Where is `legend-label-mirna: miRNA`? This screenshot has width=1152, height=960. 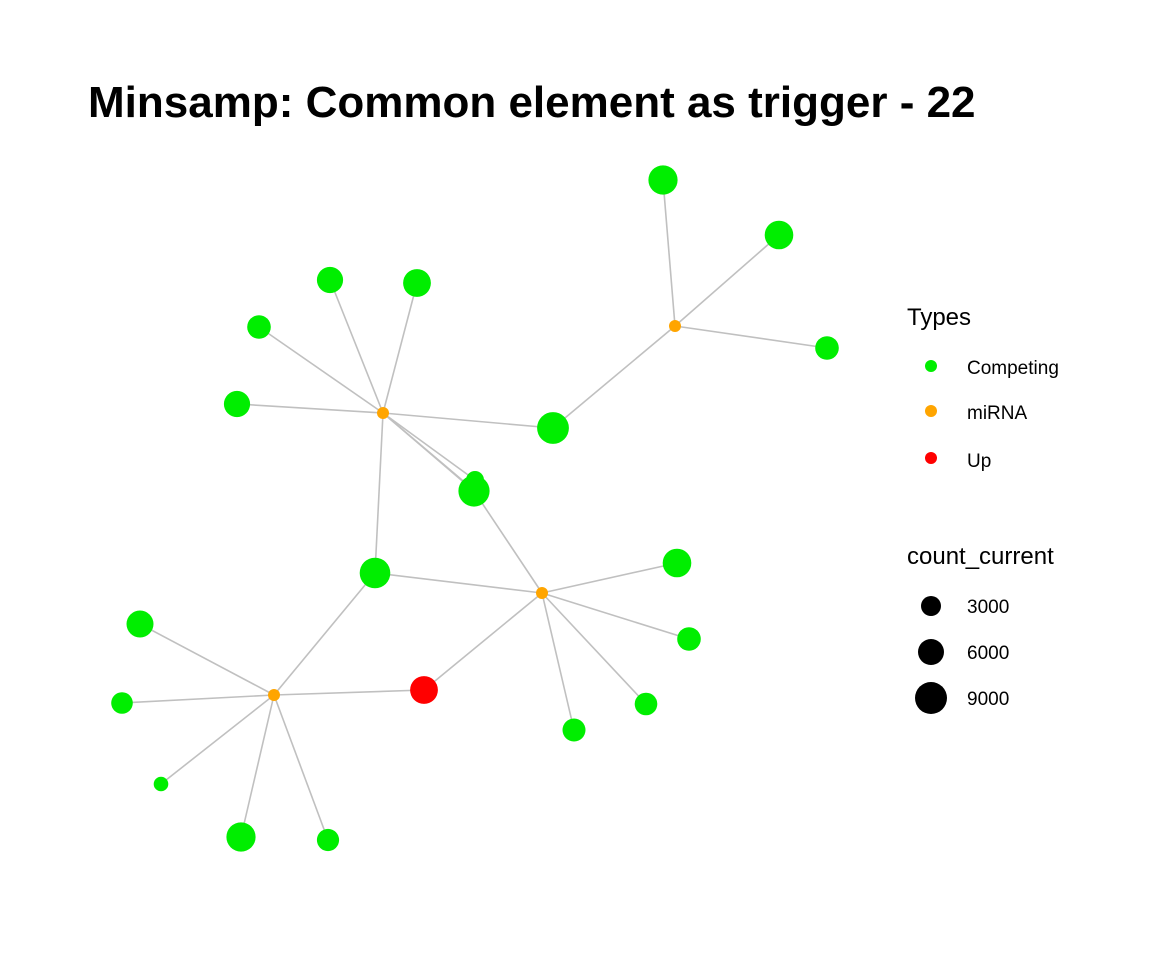 legend-label-mirna: miRNA is located at coordinates (997, 413).